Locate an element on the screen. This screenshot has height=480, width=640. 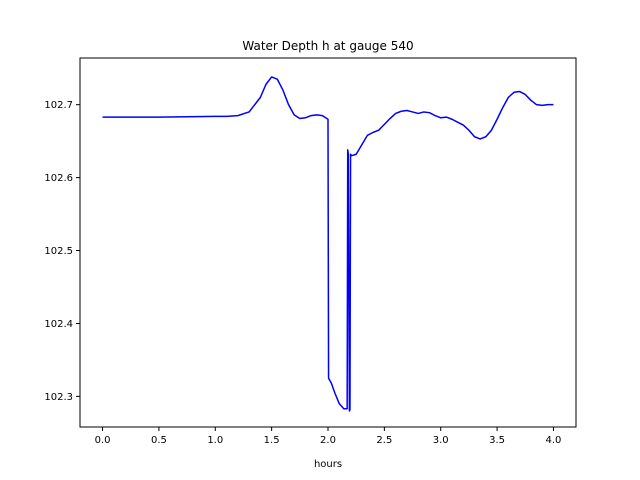
x-tick-label: 2.5 is located at coordinates (384, 440).